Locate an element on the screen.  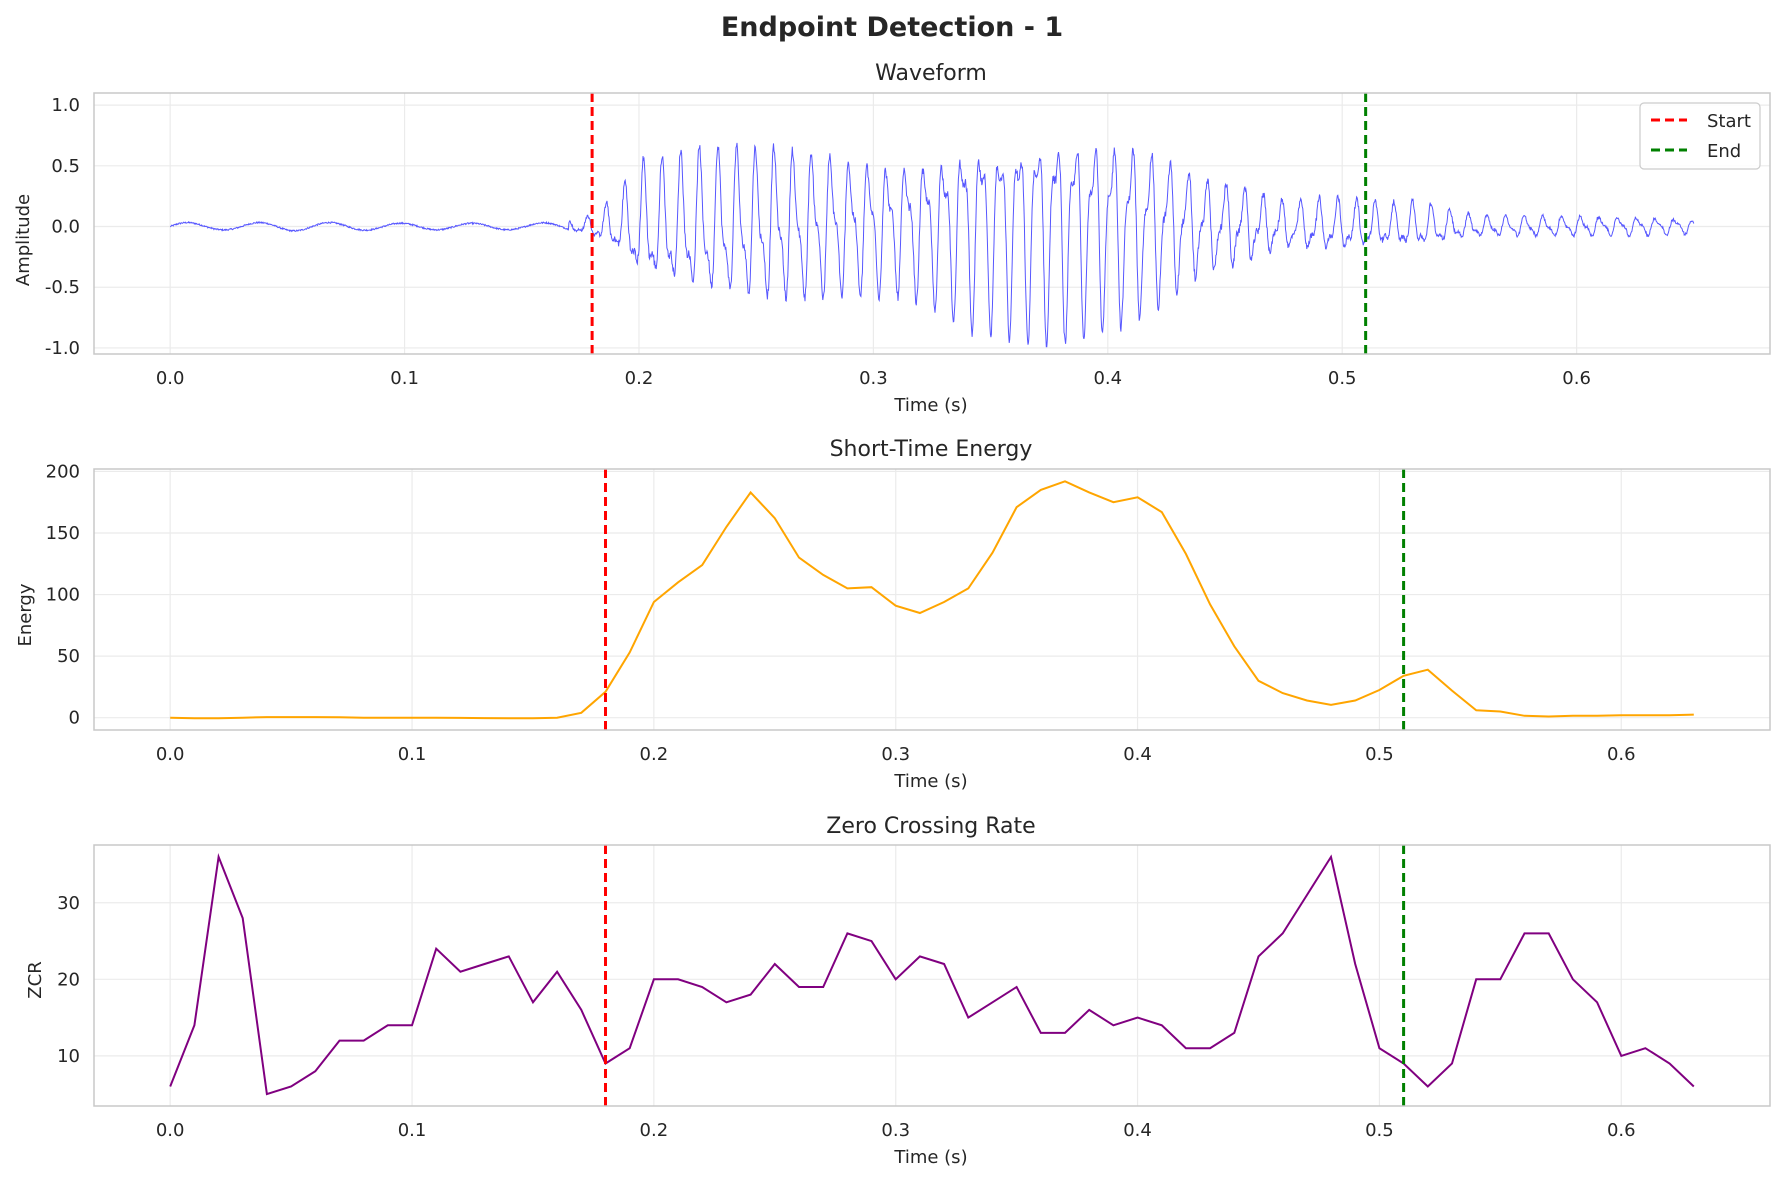
zcr-title: Zero Crossing Rate is located at coordinates (930, 826).